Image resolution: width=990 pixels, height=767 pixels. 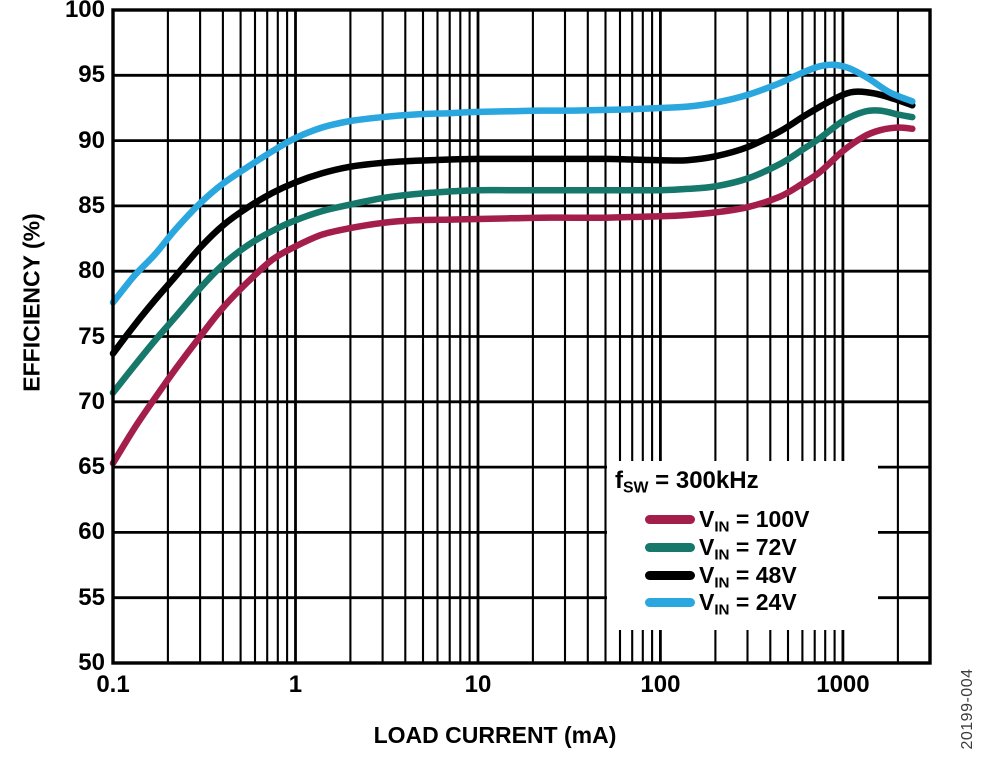 I want to click on legend-label-value: = 48V, so click(x=763, y=575).